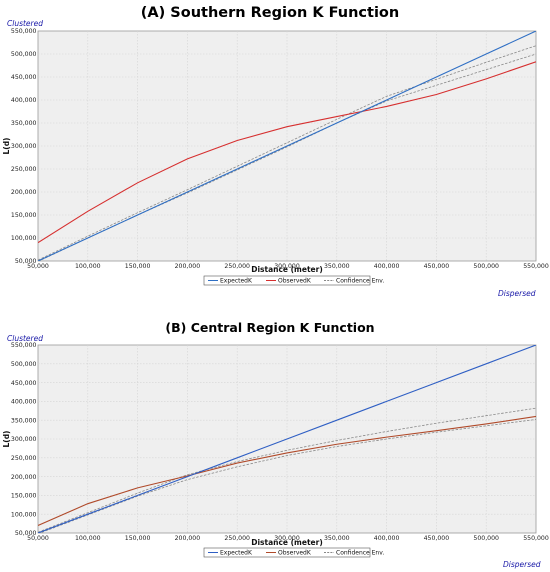 This screenshot has width=550, height=572. Describe the element at coordinates (269, 327) in the screenshot. I see `chart-title: (B) Central Region K Function` at that location.